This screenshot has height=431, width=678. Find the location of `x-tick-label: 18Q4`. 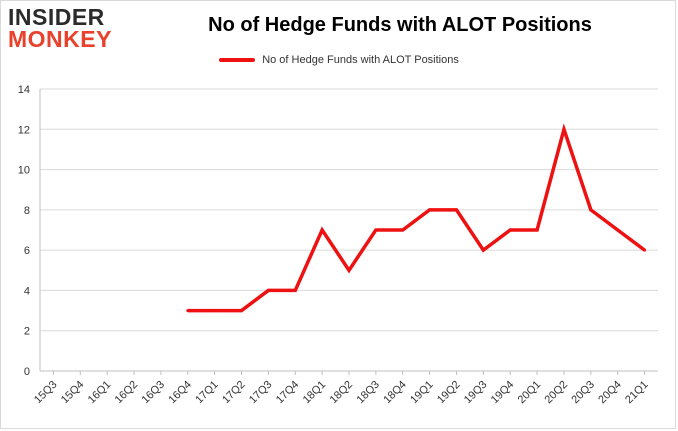

x-tick-label: 18Q4 is located at coordinates (395, 393).